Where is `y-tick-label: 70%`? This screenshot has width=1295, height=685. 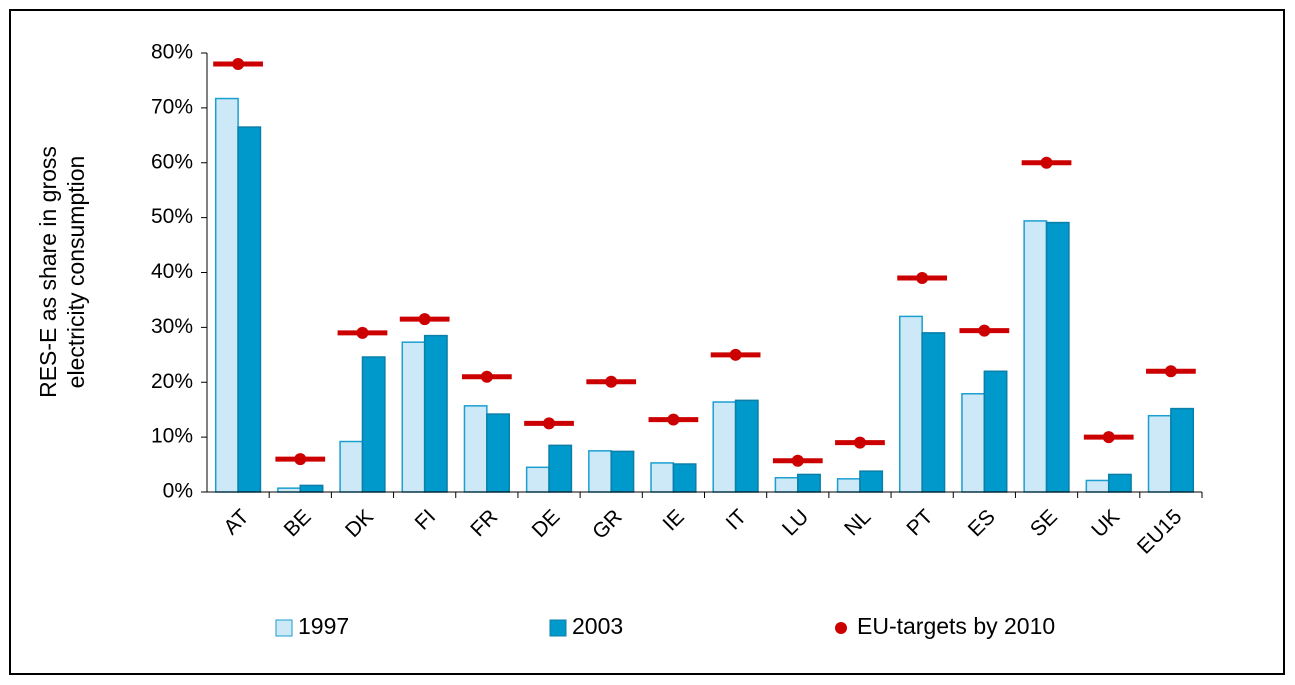 y-tick-label: 70% is located at coordinates (172, 106).